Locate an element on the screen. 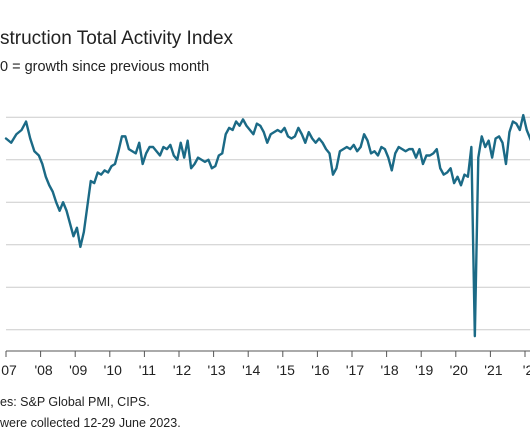 The height and width of the screenshot is (442, 530). chart-title: struction Total Activity Index is located at coordinates (117, 38).